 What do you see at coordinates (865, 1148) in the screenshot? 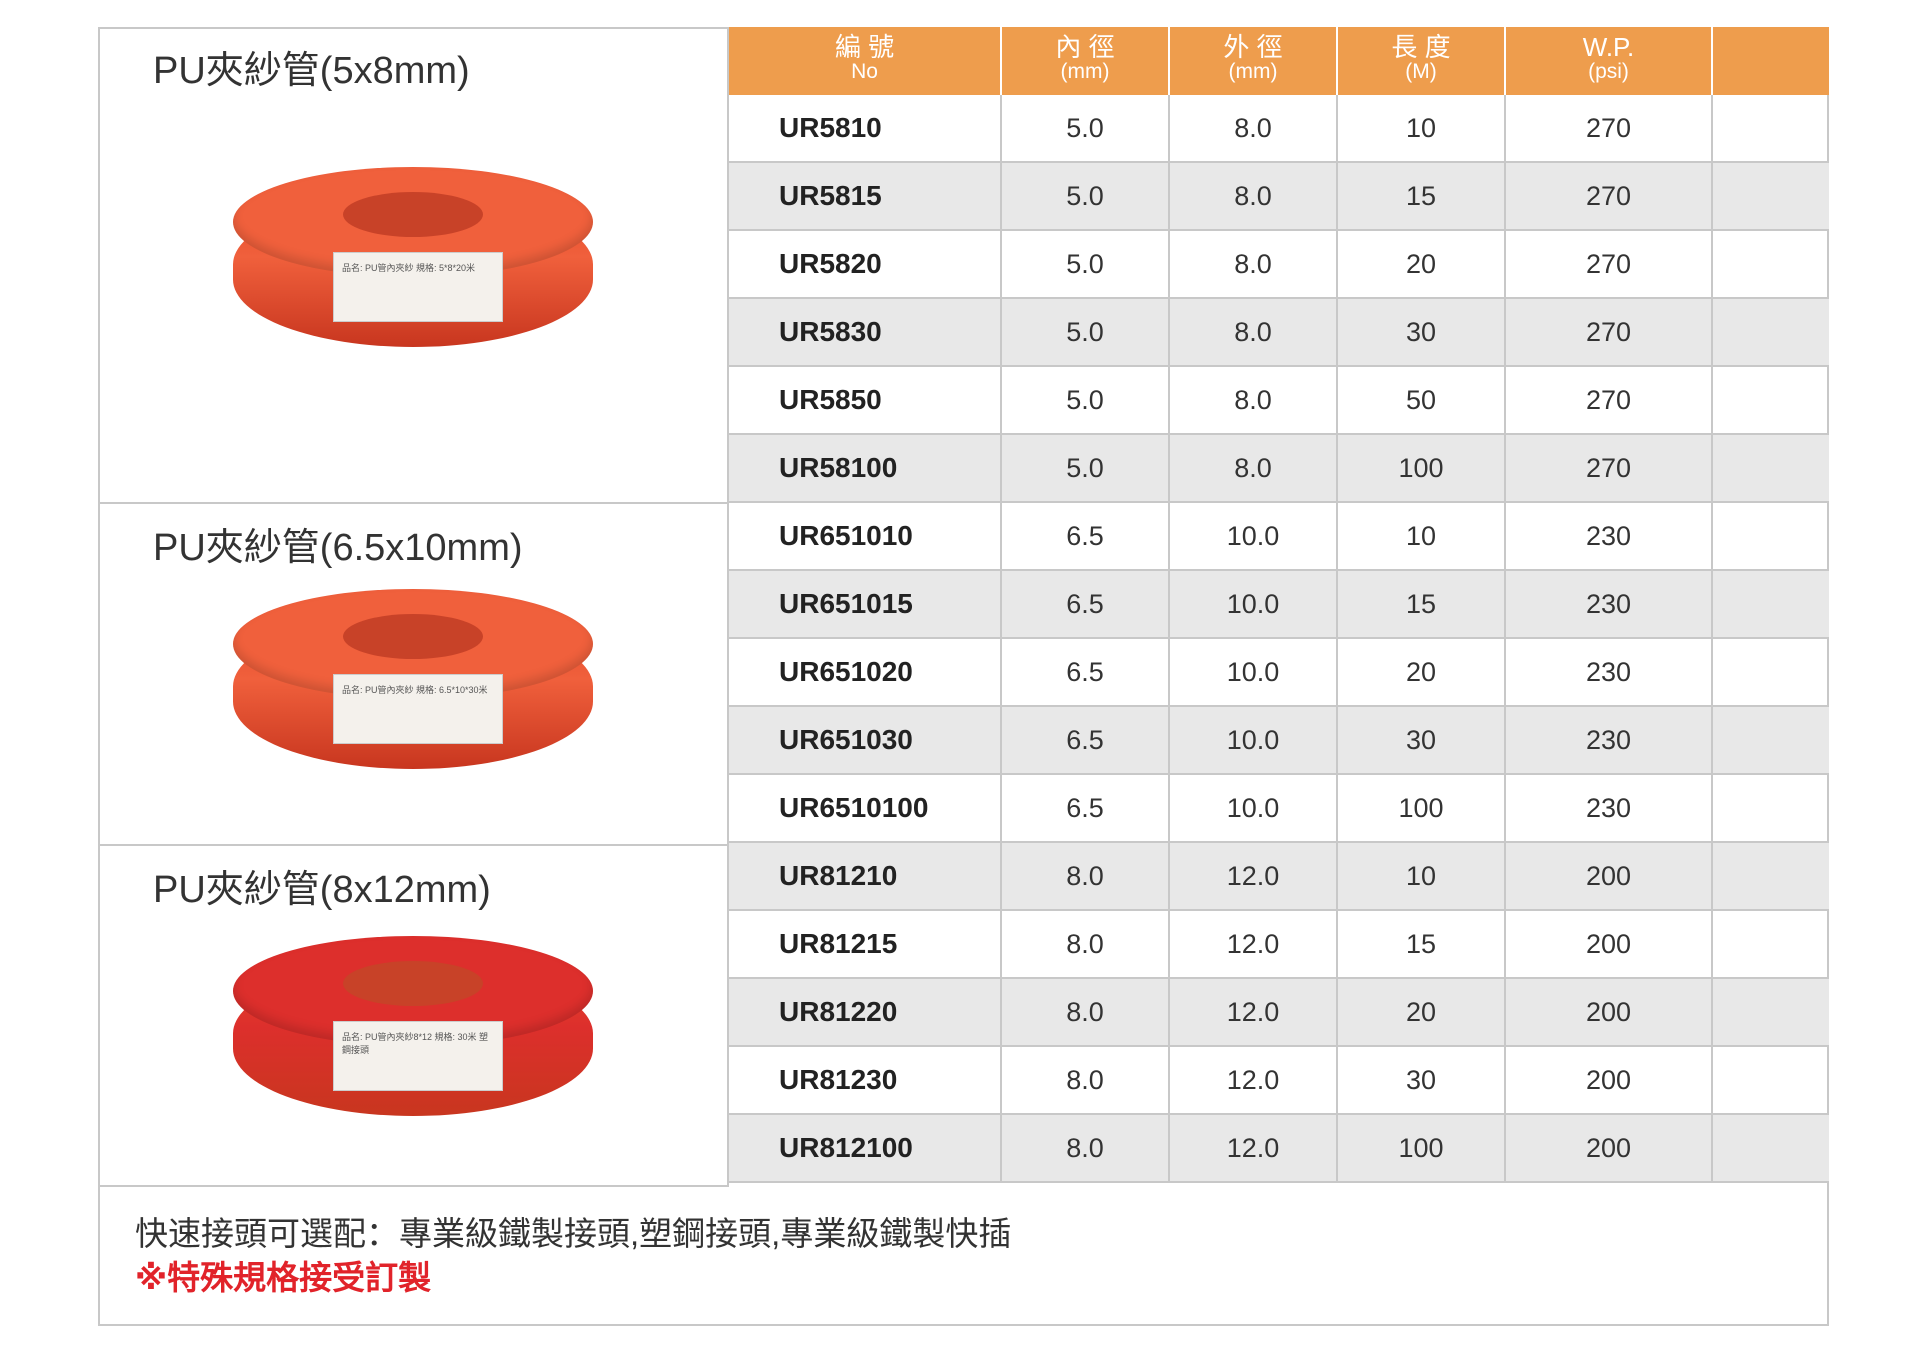
I see `model-no: UR812100` at bounding box center [865, 1148].